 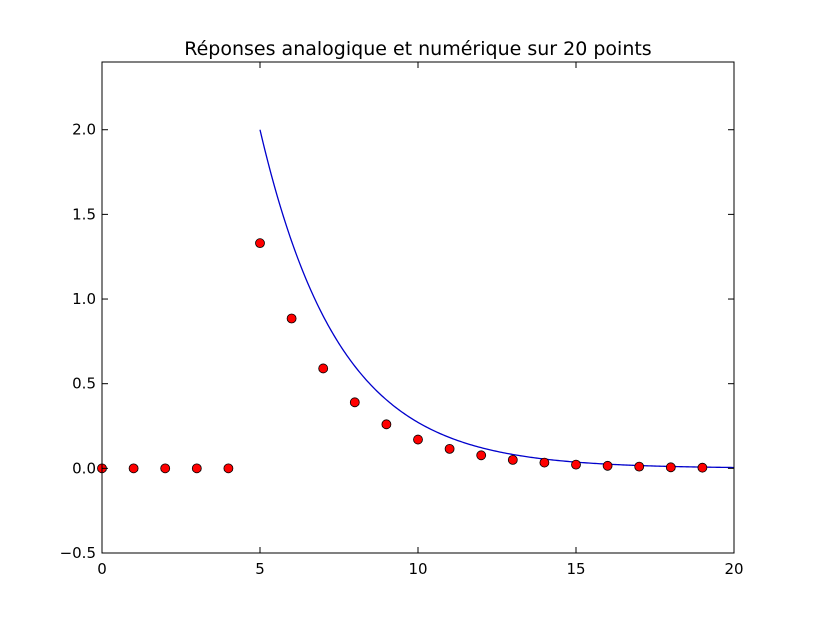 What do you see at coordinates (733, 569) in the screenshot?
I see `x-tick-label: 20` at bounding box center [733, 569].